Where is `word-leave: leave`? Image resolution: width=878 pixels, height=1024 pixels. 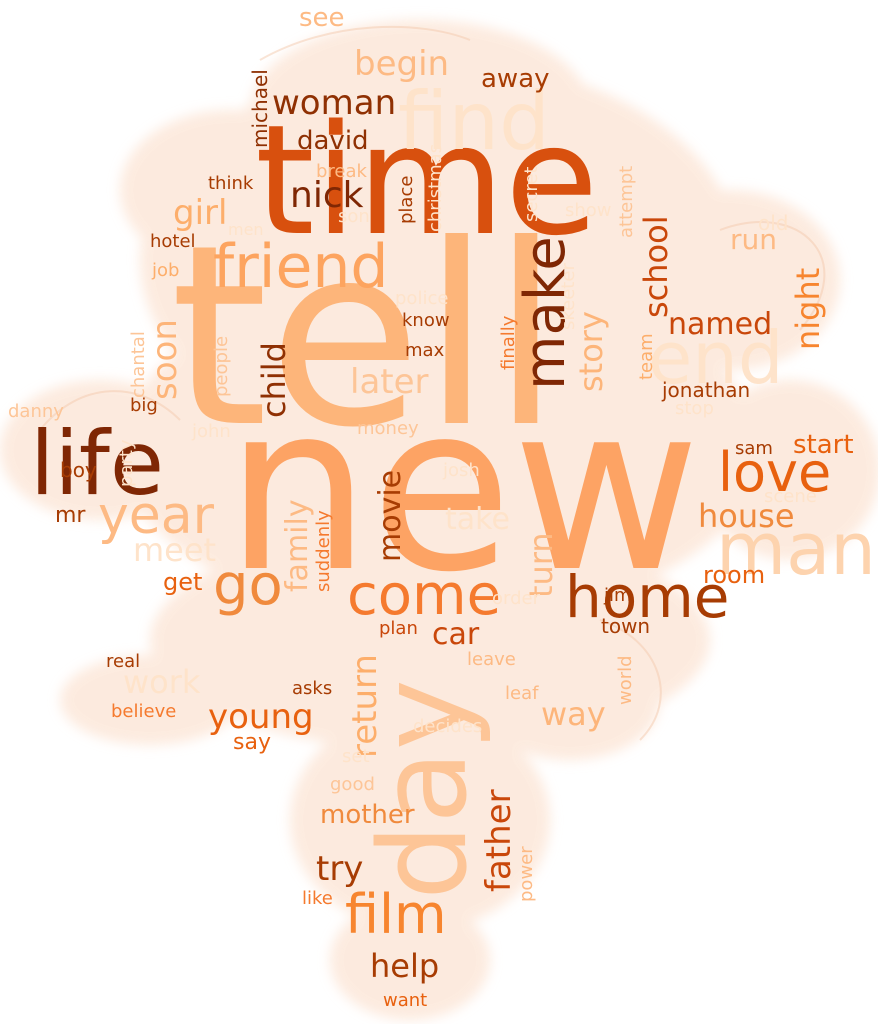
word-leave: leave is located at coordinates (491, 659).